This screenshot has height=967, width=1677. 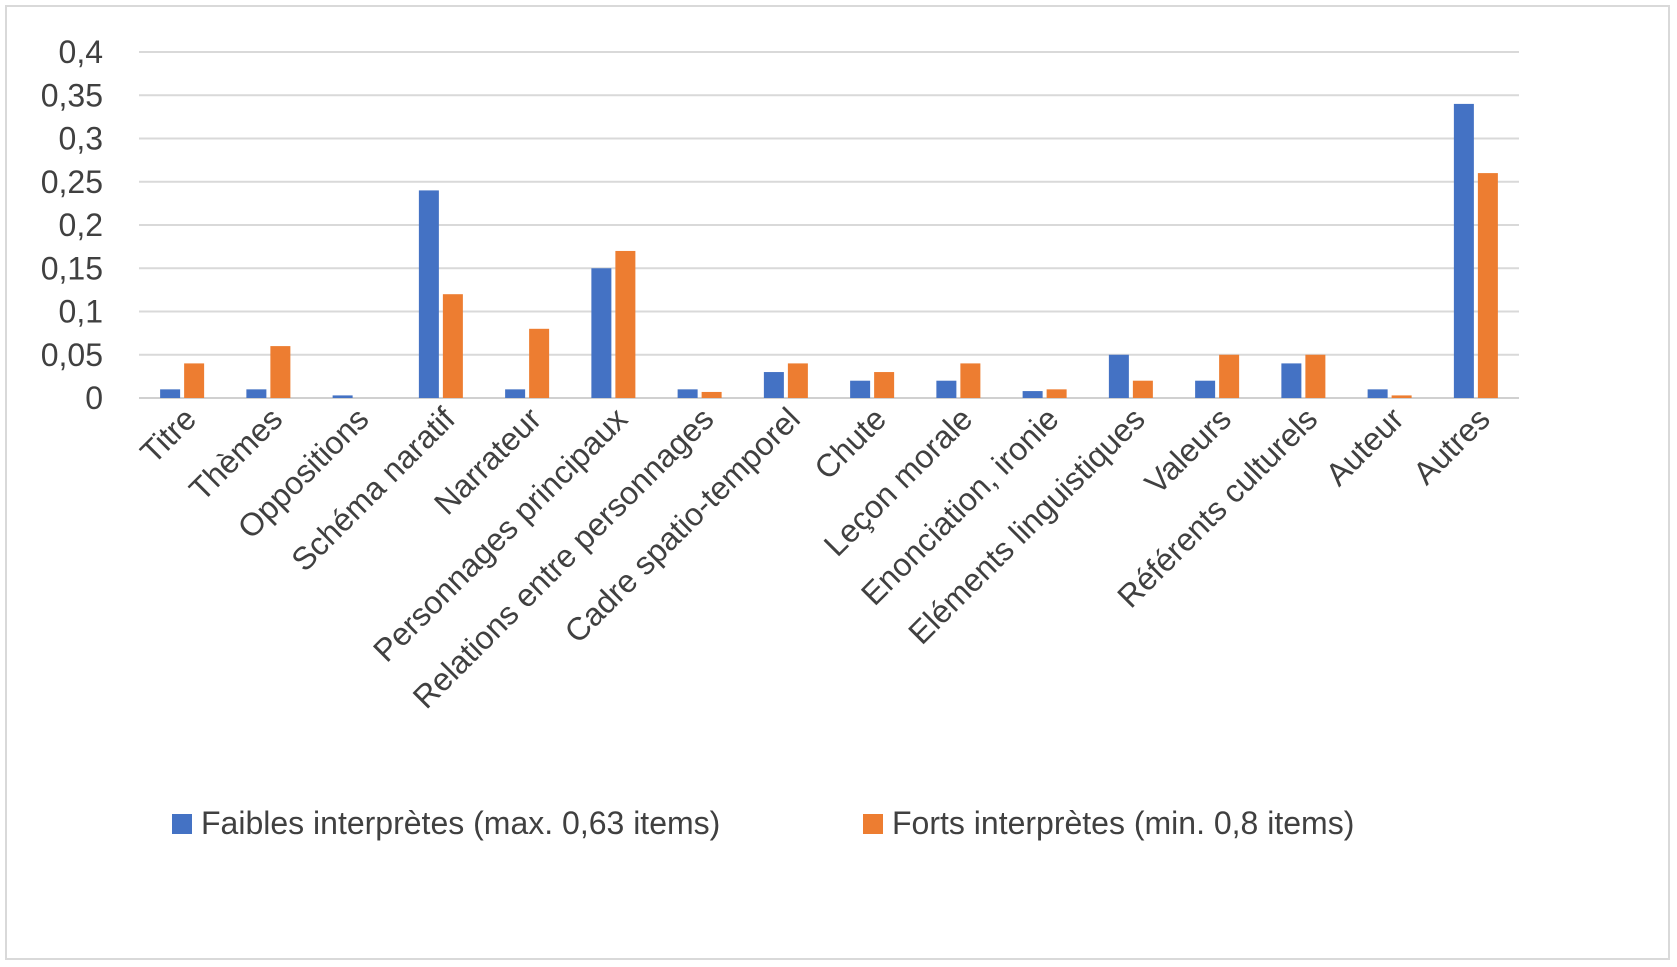 I want to click on y-tick-label: 0,4, so click(x=81, y=52).